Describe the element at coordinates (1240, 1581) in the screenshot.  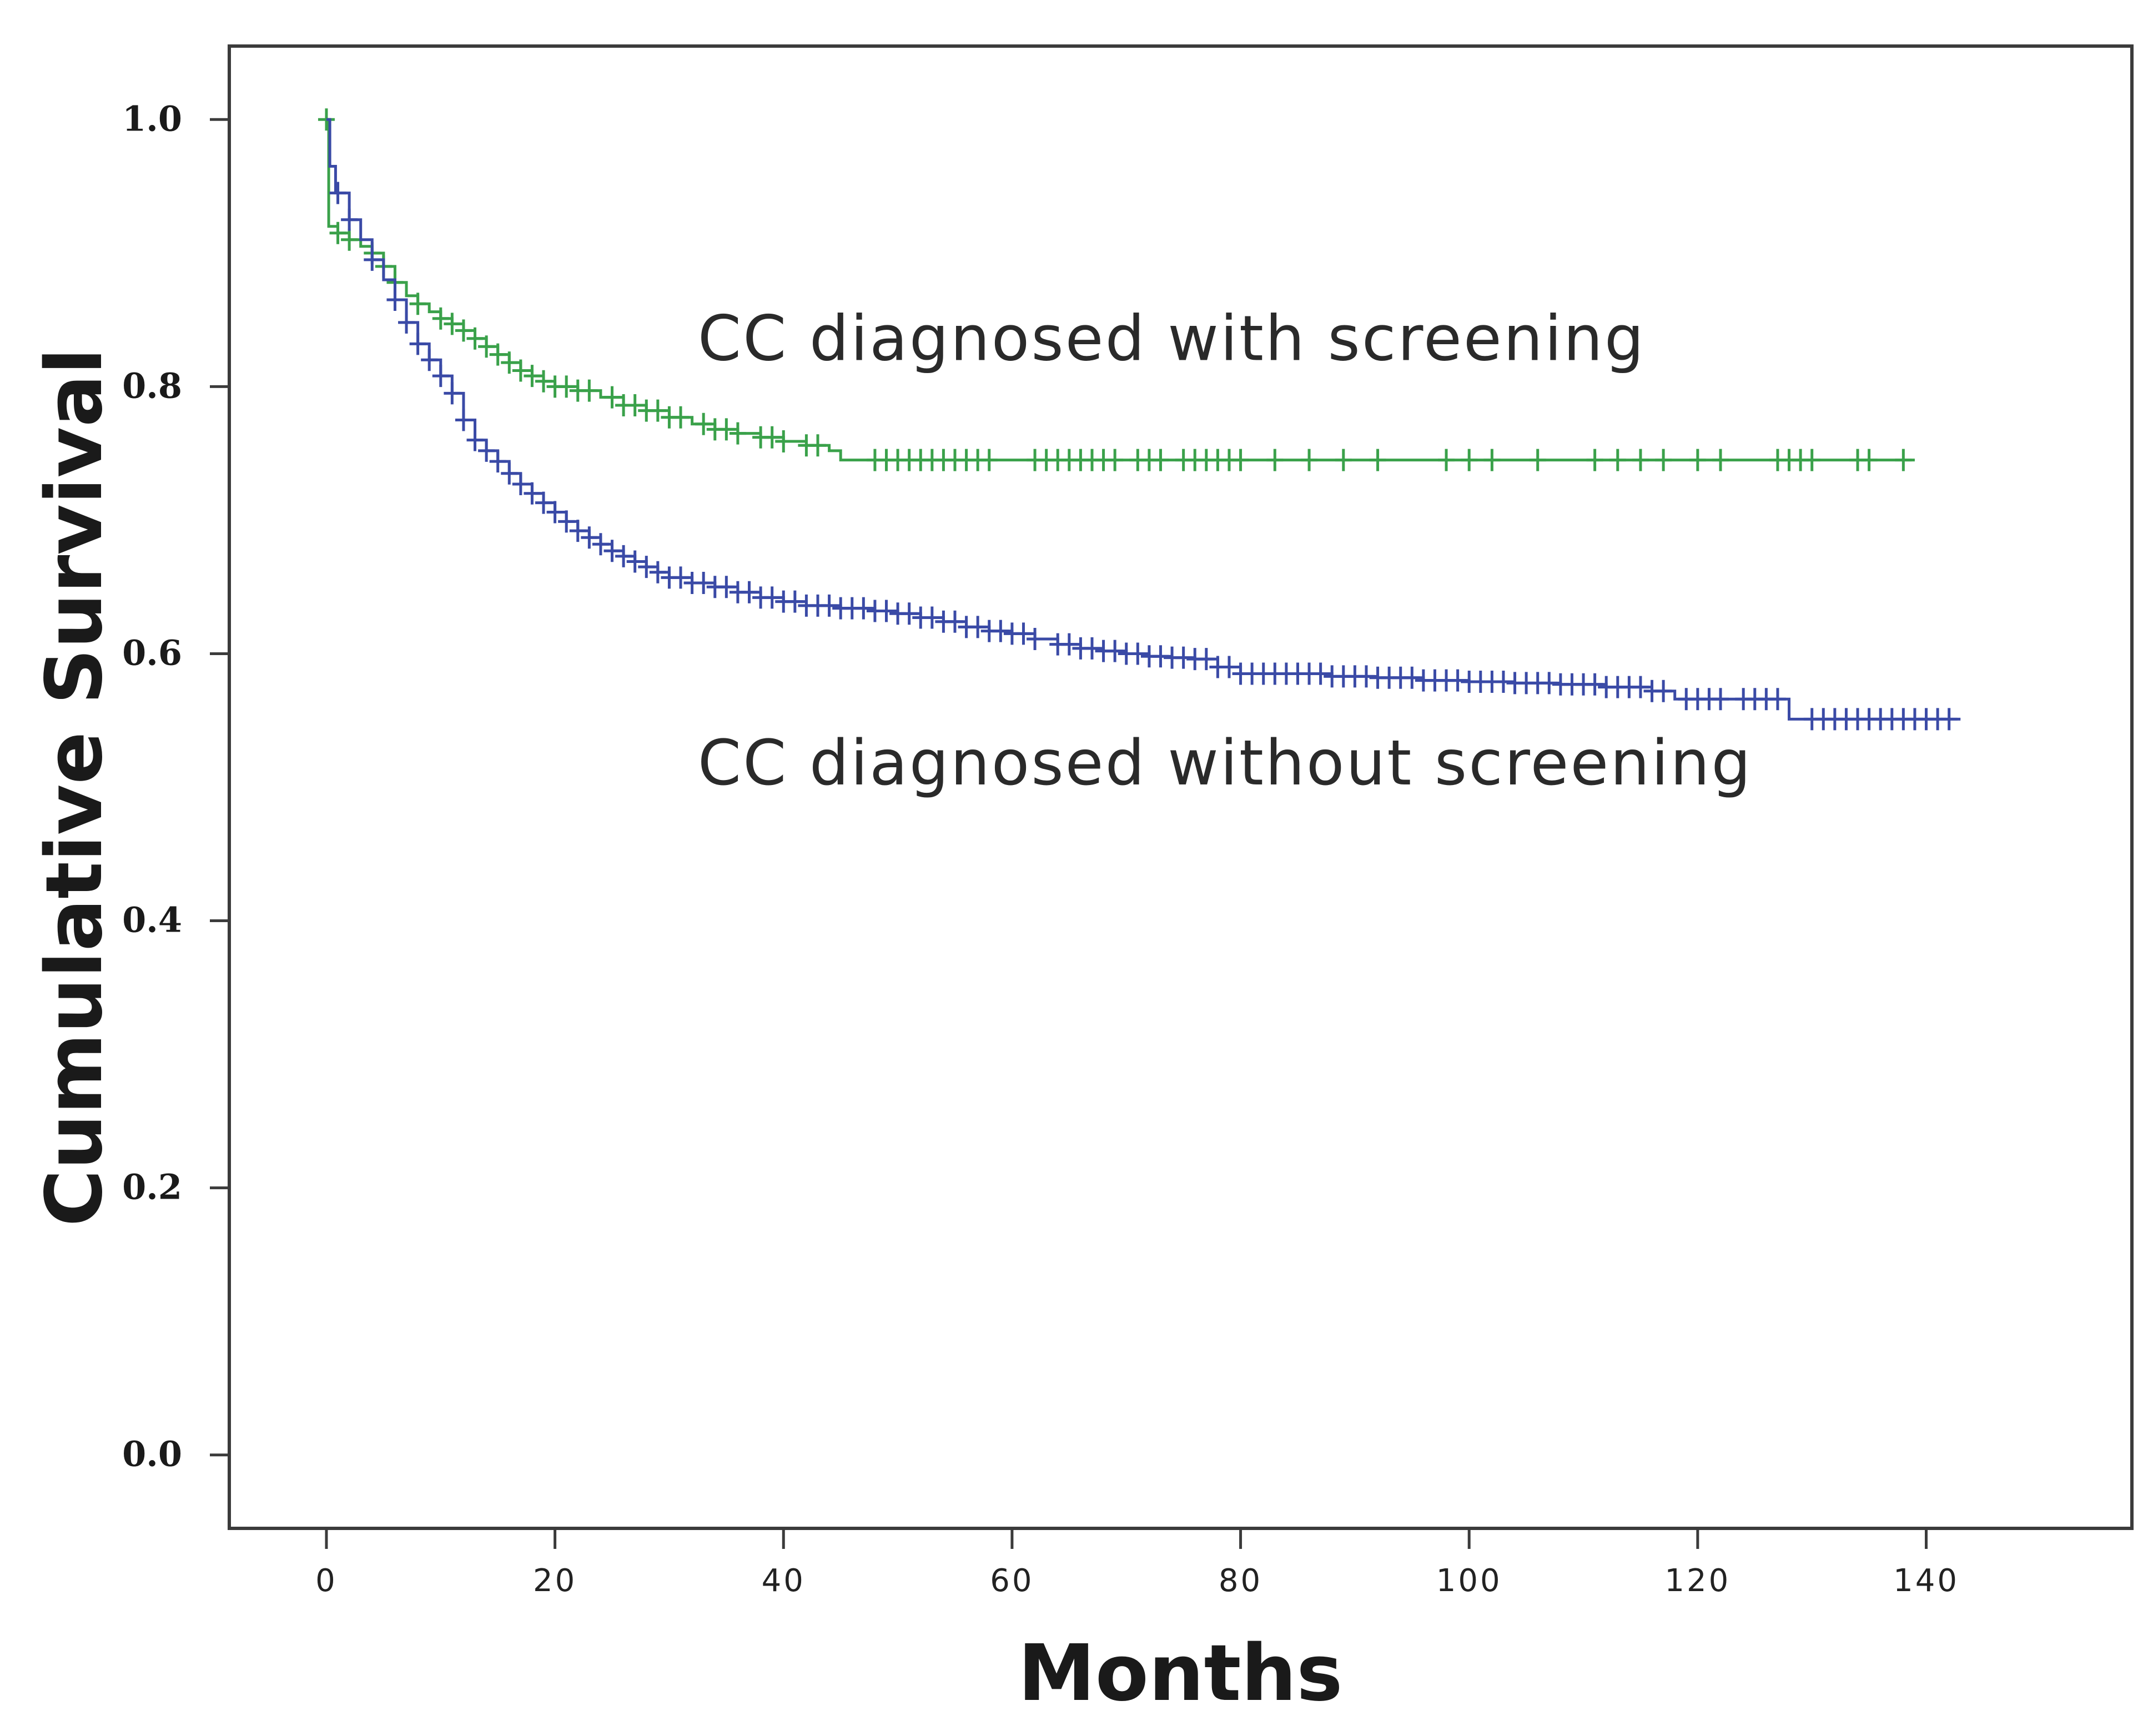
I see `x-tick-label: 80` at that location.